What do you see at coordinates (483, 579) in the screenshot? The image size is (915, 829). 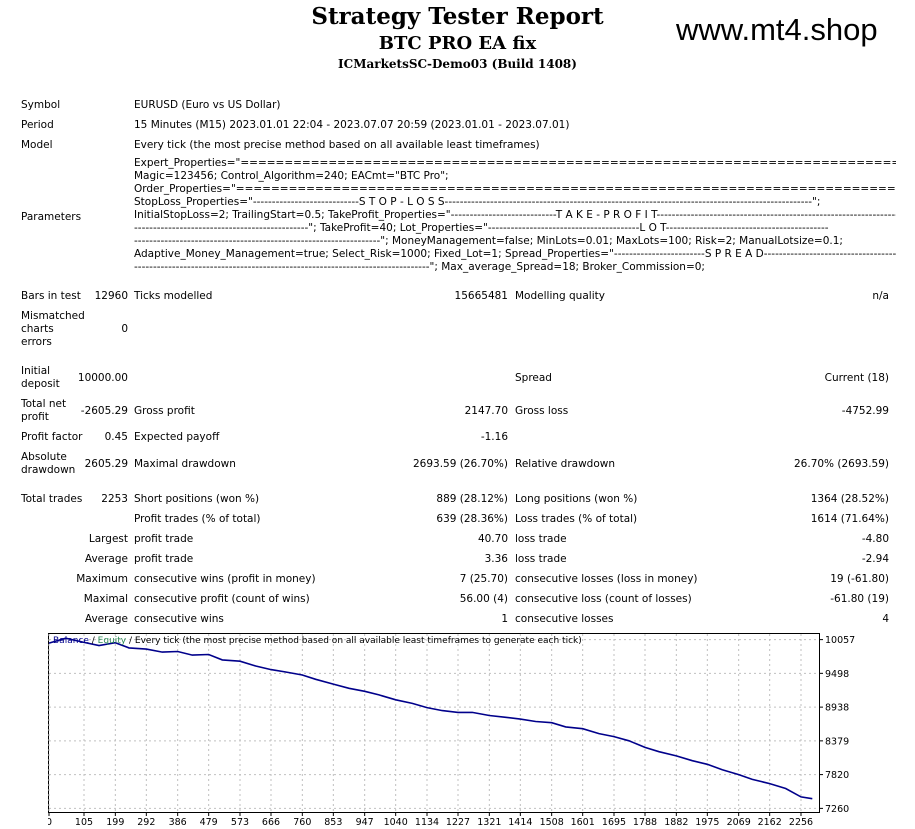 I see `max-consec-wins-value: 7 (25.70)` at bounding box center [483, 579].